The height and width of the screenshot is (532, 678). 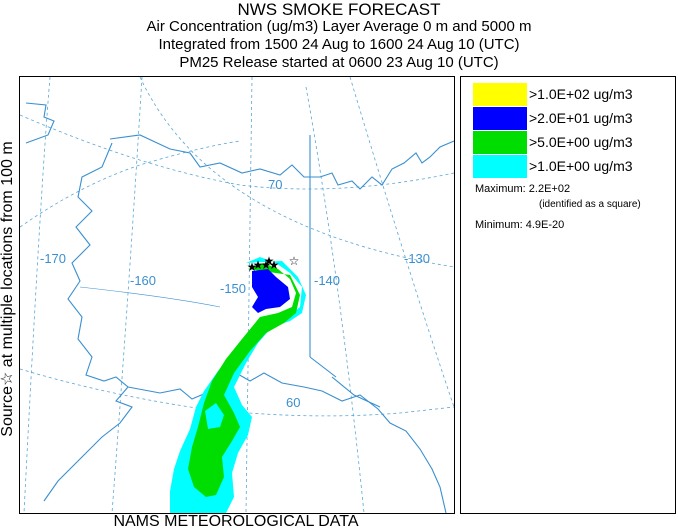 I want to click on legend-label: >1.0E+02 ug/m3, so click(x=581, y=94).